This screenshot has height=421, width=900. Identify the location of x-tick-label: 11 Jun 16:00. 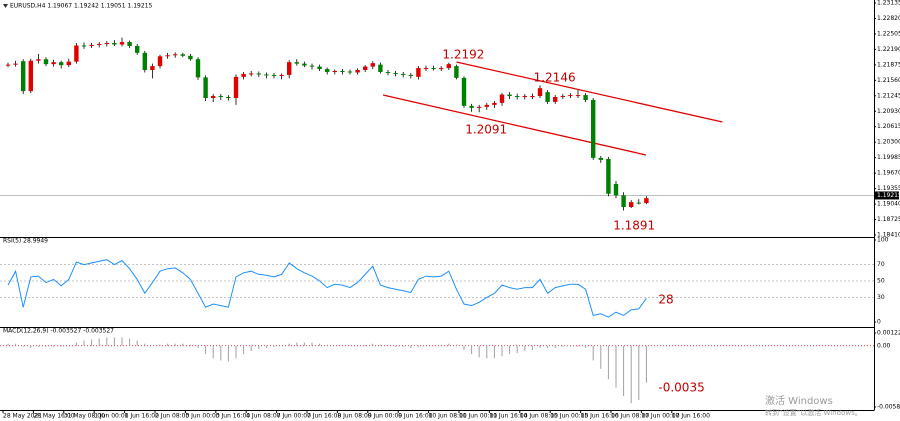
(508, 416).